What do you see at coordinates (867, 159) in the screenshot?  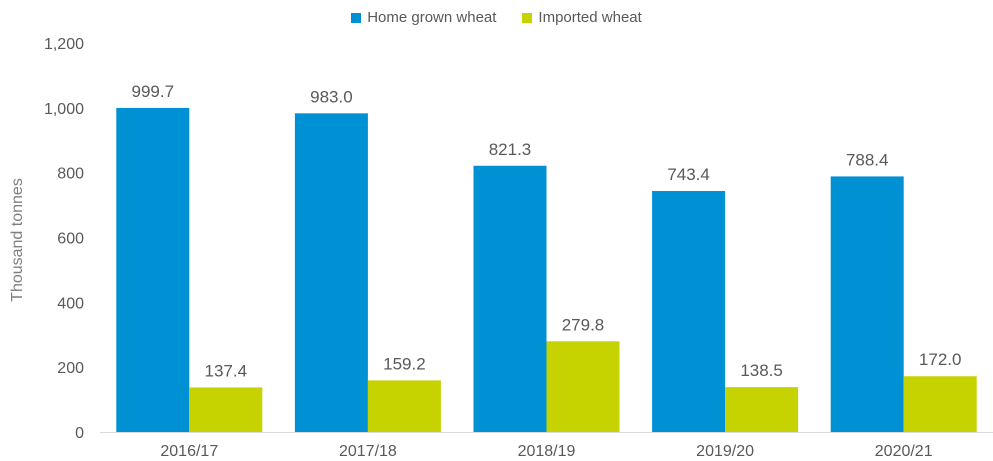 I see `data-label: 788.4` at bounding box center [867, 159].